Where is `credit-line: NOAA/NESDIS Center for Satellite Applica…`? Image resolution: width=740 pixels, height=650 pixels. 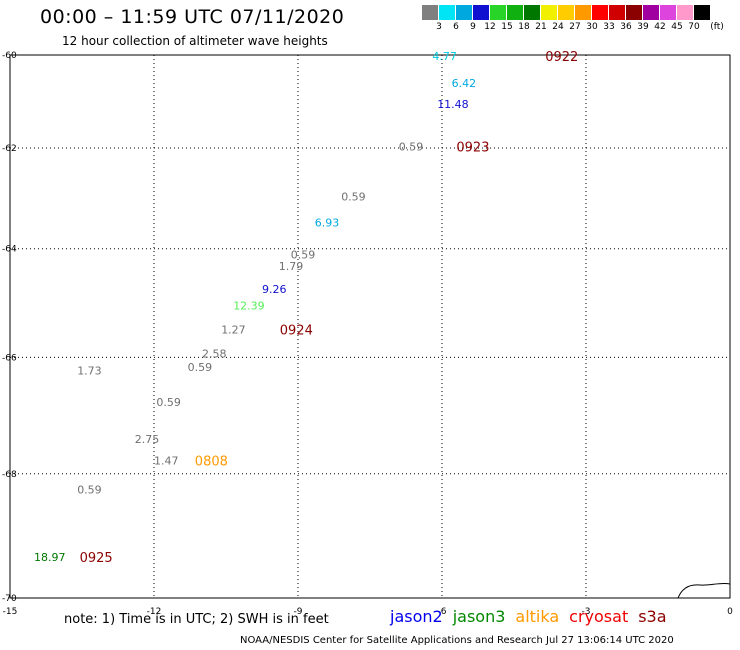 credit-line: NOAA/NESDIS Center for Satellite Applica… is located at coordinates (457, 640).